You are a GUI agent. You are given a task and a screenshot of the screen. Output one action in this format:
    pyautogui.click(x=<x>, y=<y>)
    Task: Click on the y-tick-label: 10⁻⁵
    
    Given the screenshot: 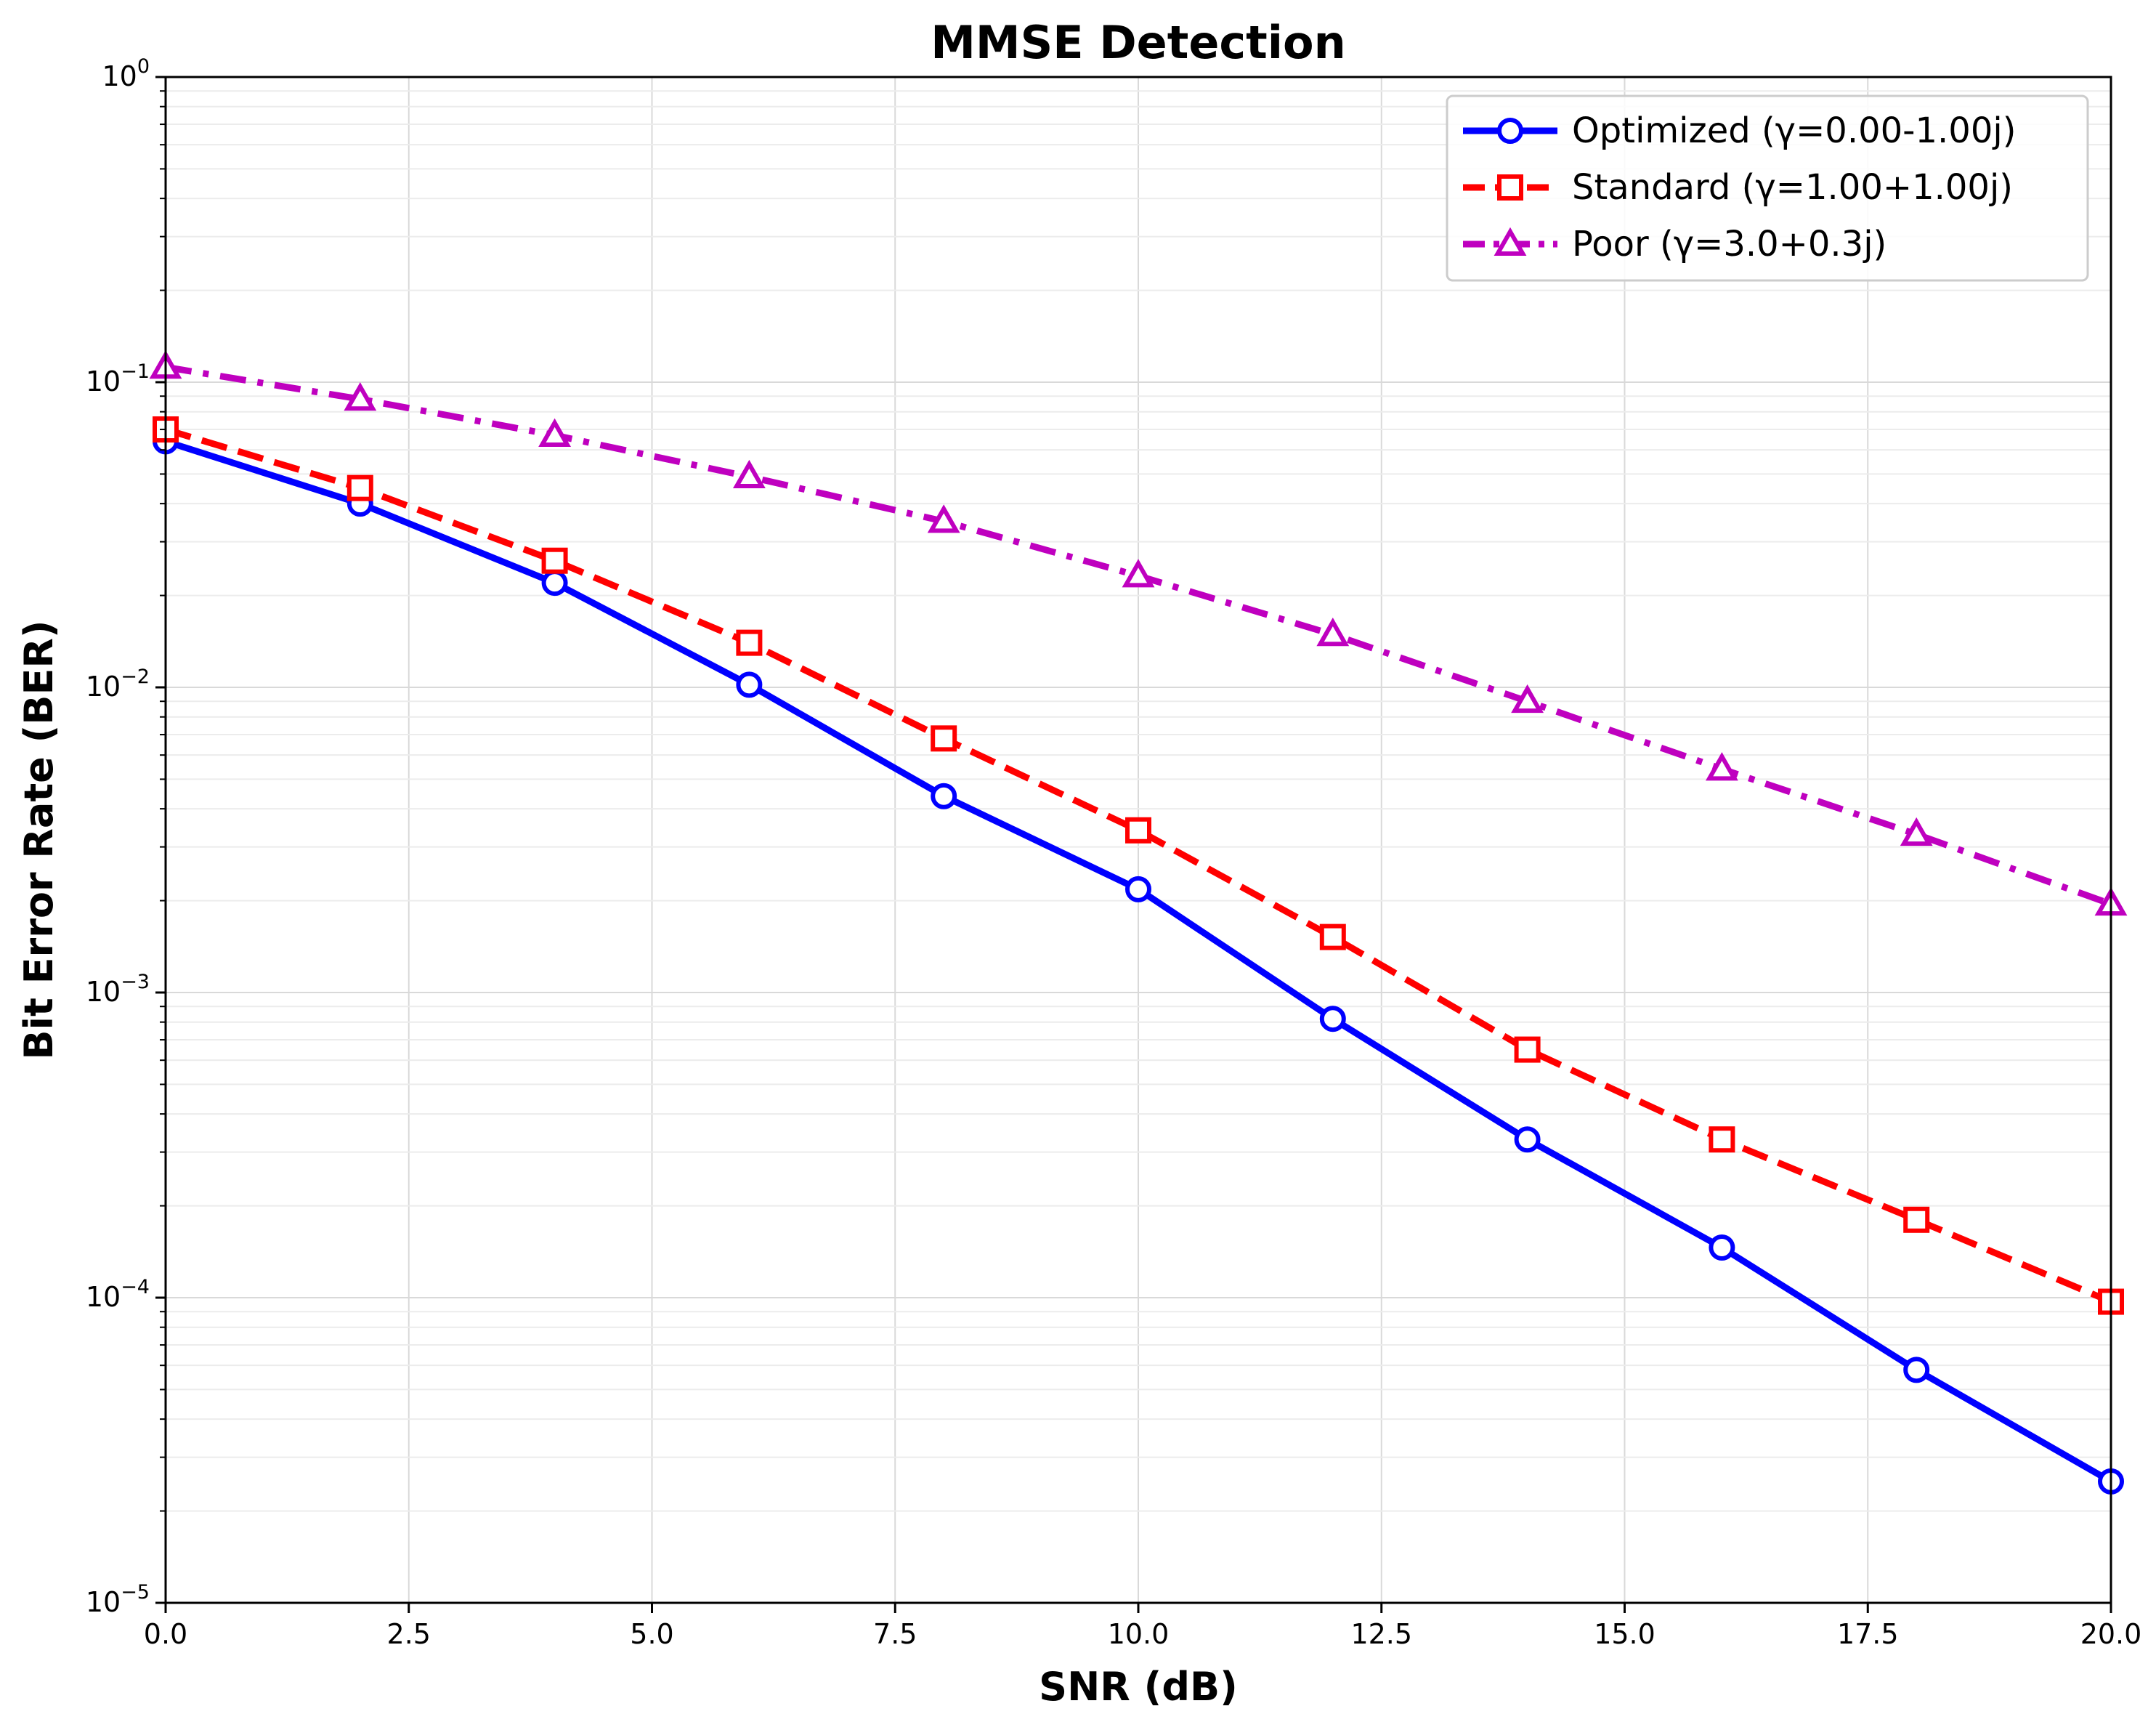 What is the action you would take?
    pyautogui.click(x=118, y=1599)
    